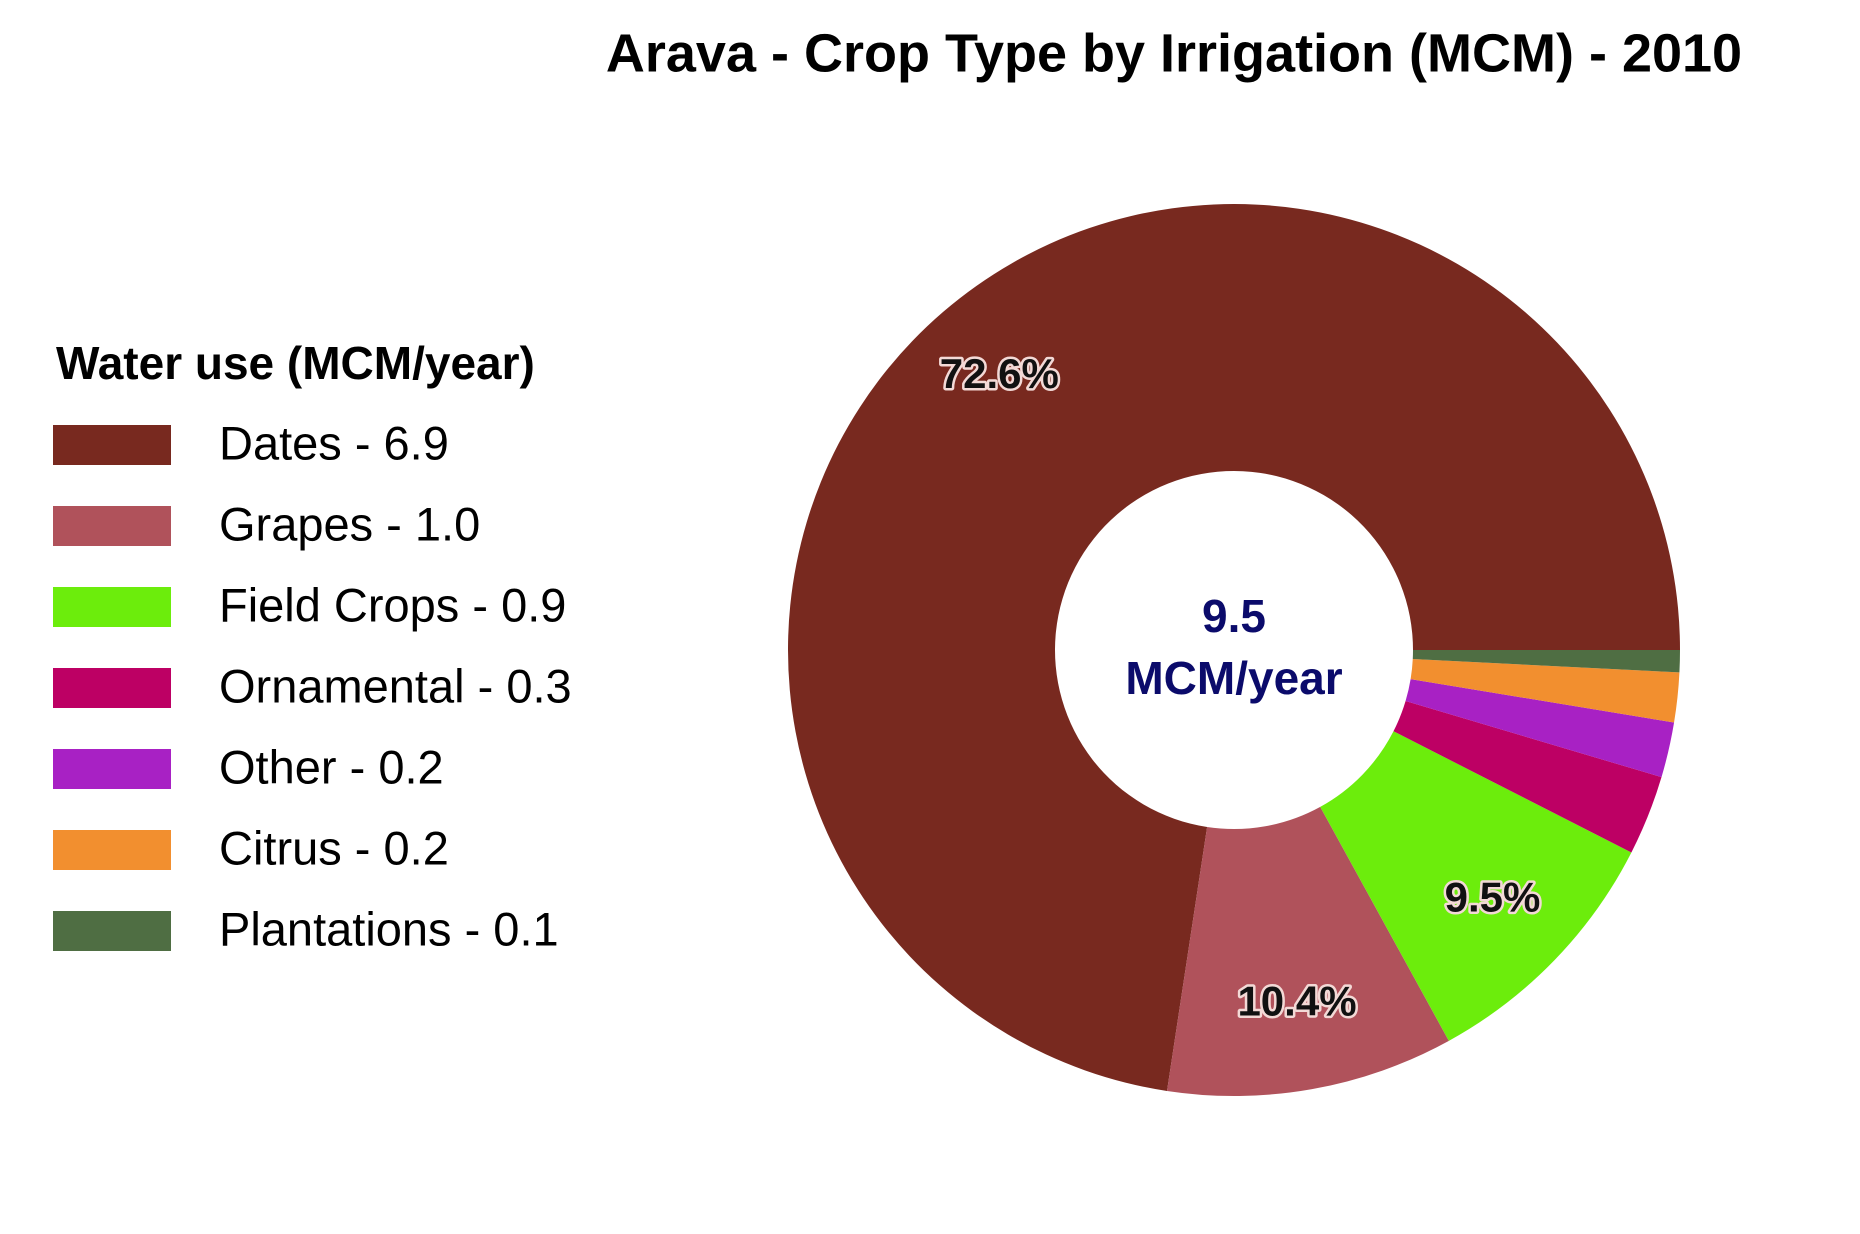 The height and width of the screenshot is (1234, 1860). Describe the element at coordinates (295, 363) in the screenshot. I see `legend-title: Water use (MCM/year)` at that location.